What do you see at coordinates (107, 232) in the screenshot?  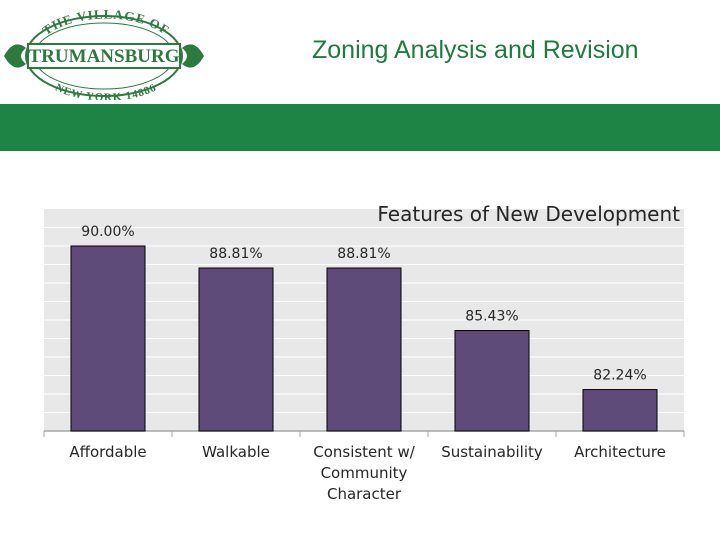 I see `data-label-0: 90.00%` at bounding box center [107, 232].